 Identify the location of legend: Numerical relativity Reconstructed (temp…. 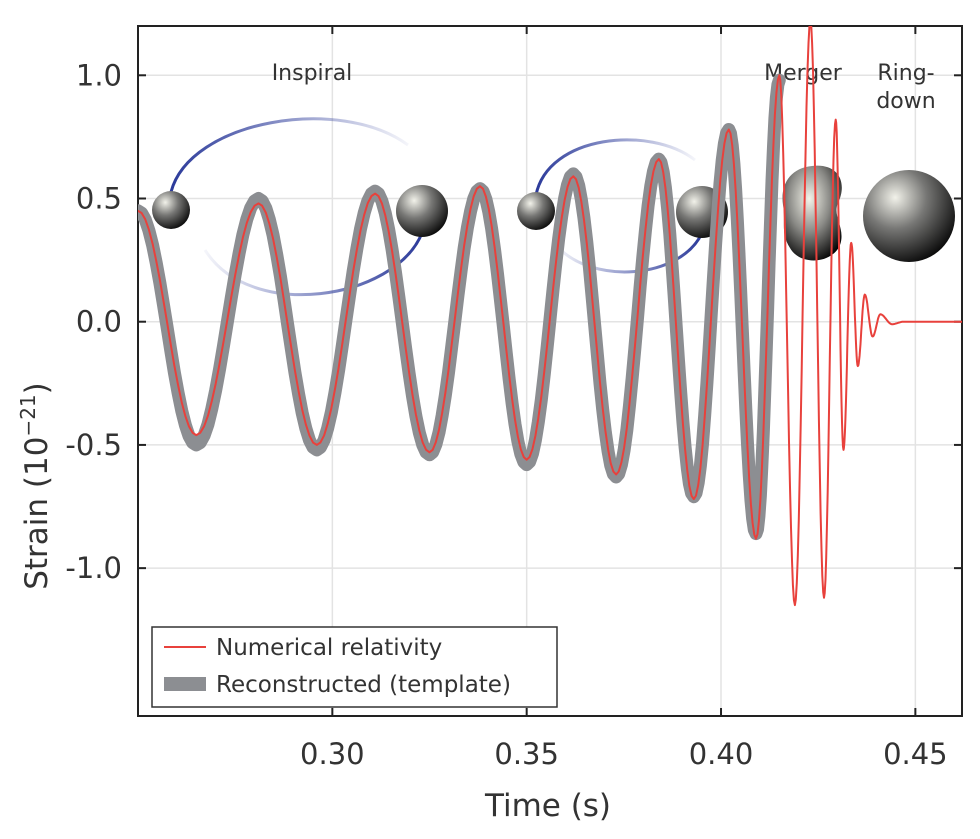
(354, 667).